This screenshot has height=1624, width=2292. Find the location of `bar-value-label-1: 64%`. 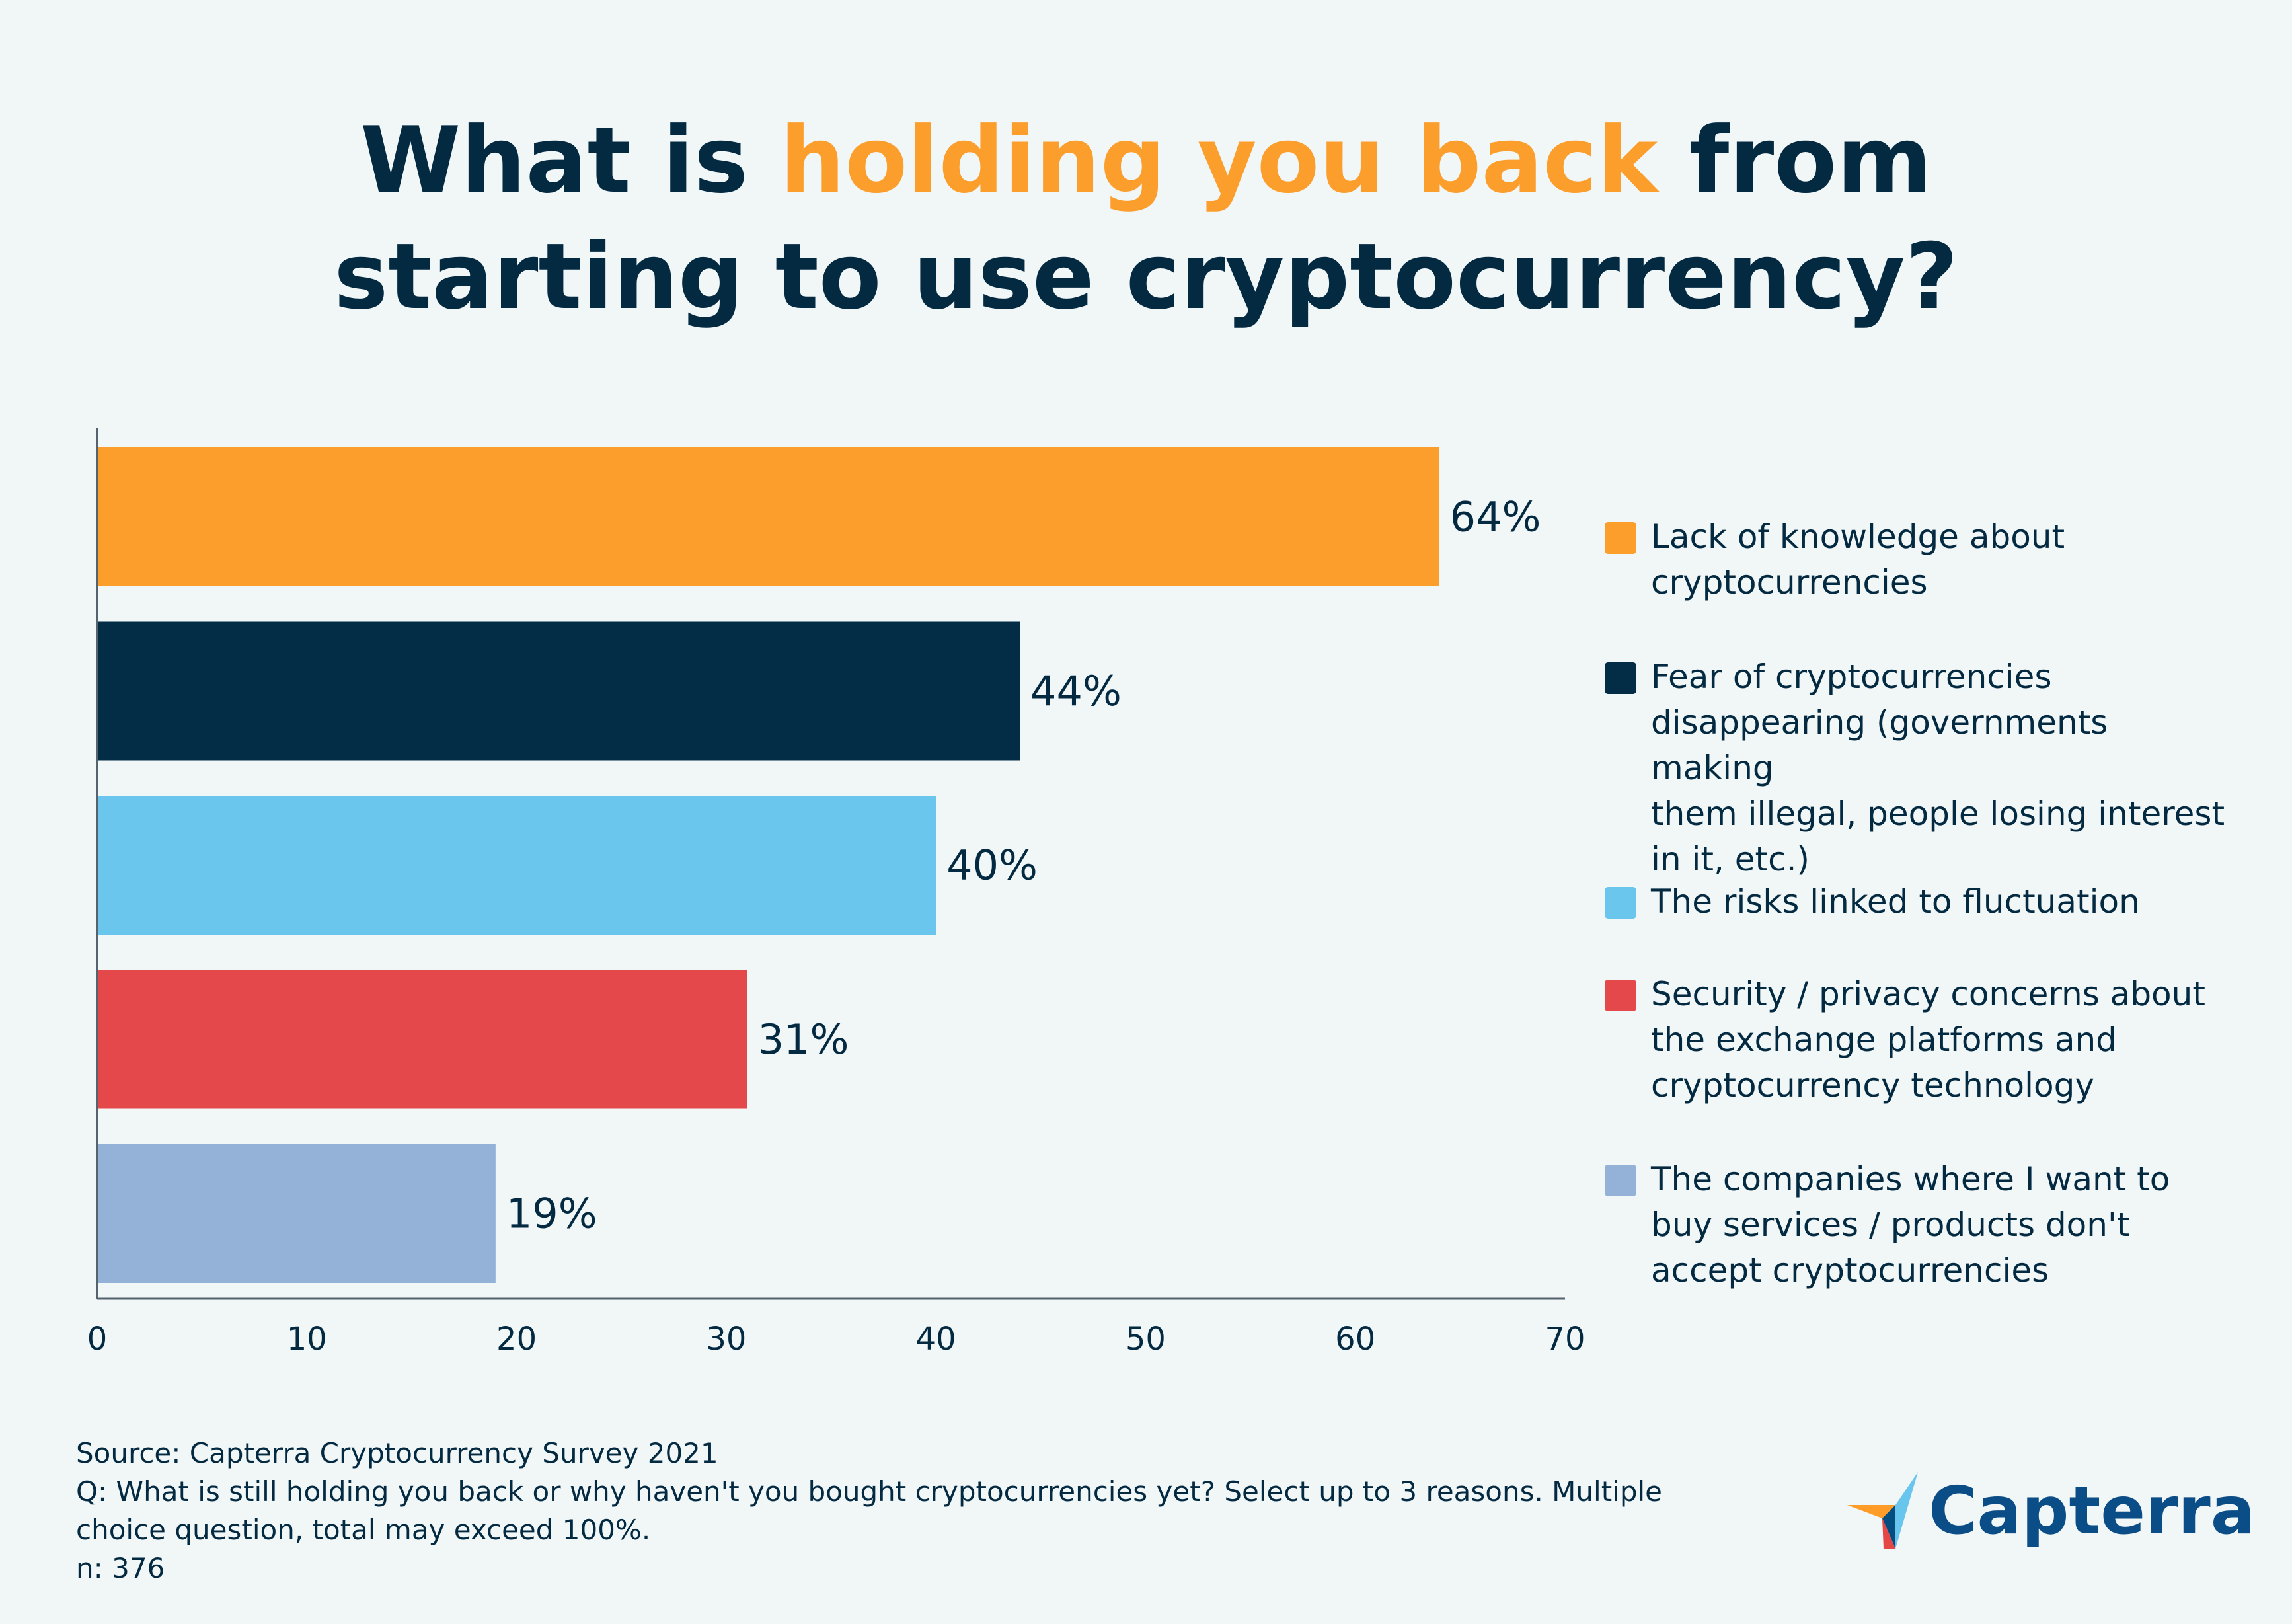

bar-value-label-1: 64% is located at coordinates (1495, 517).